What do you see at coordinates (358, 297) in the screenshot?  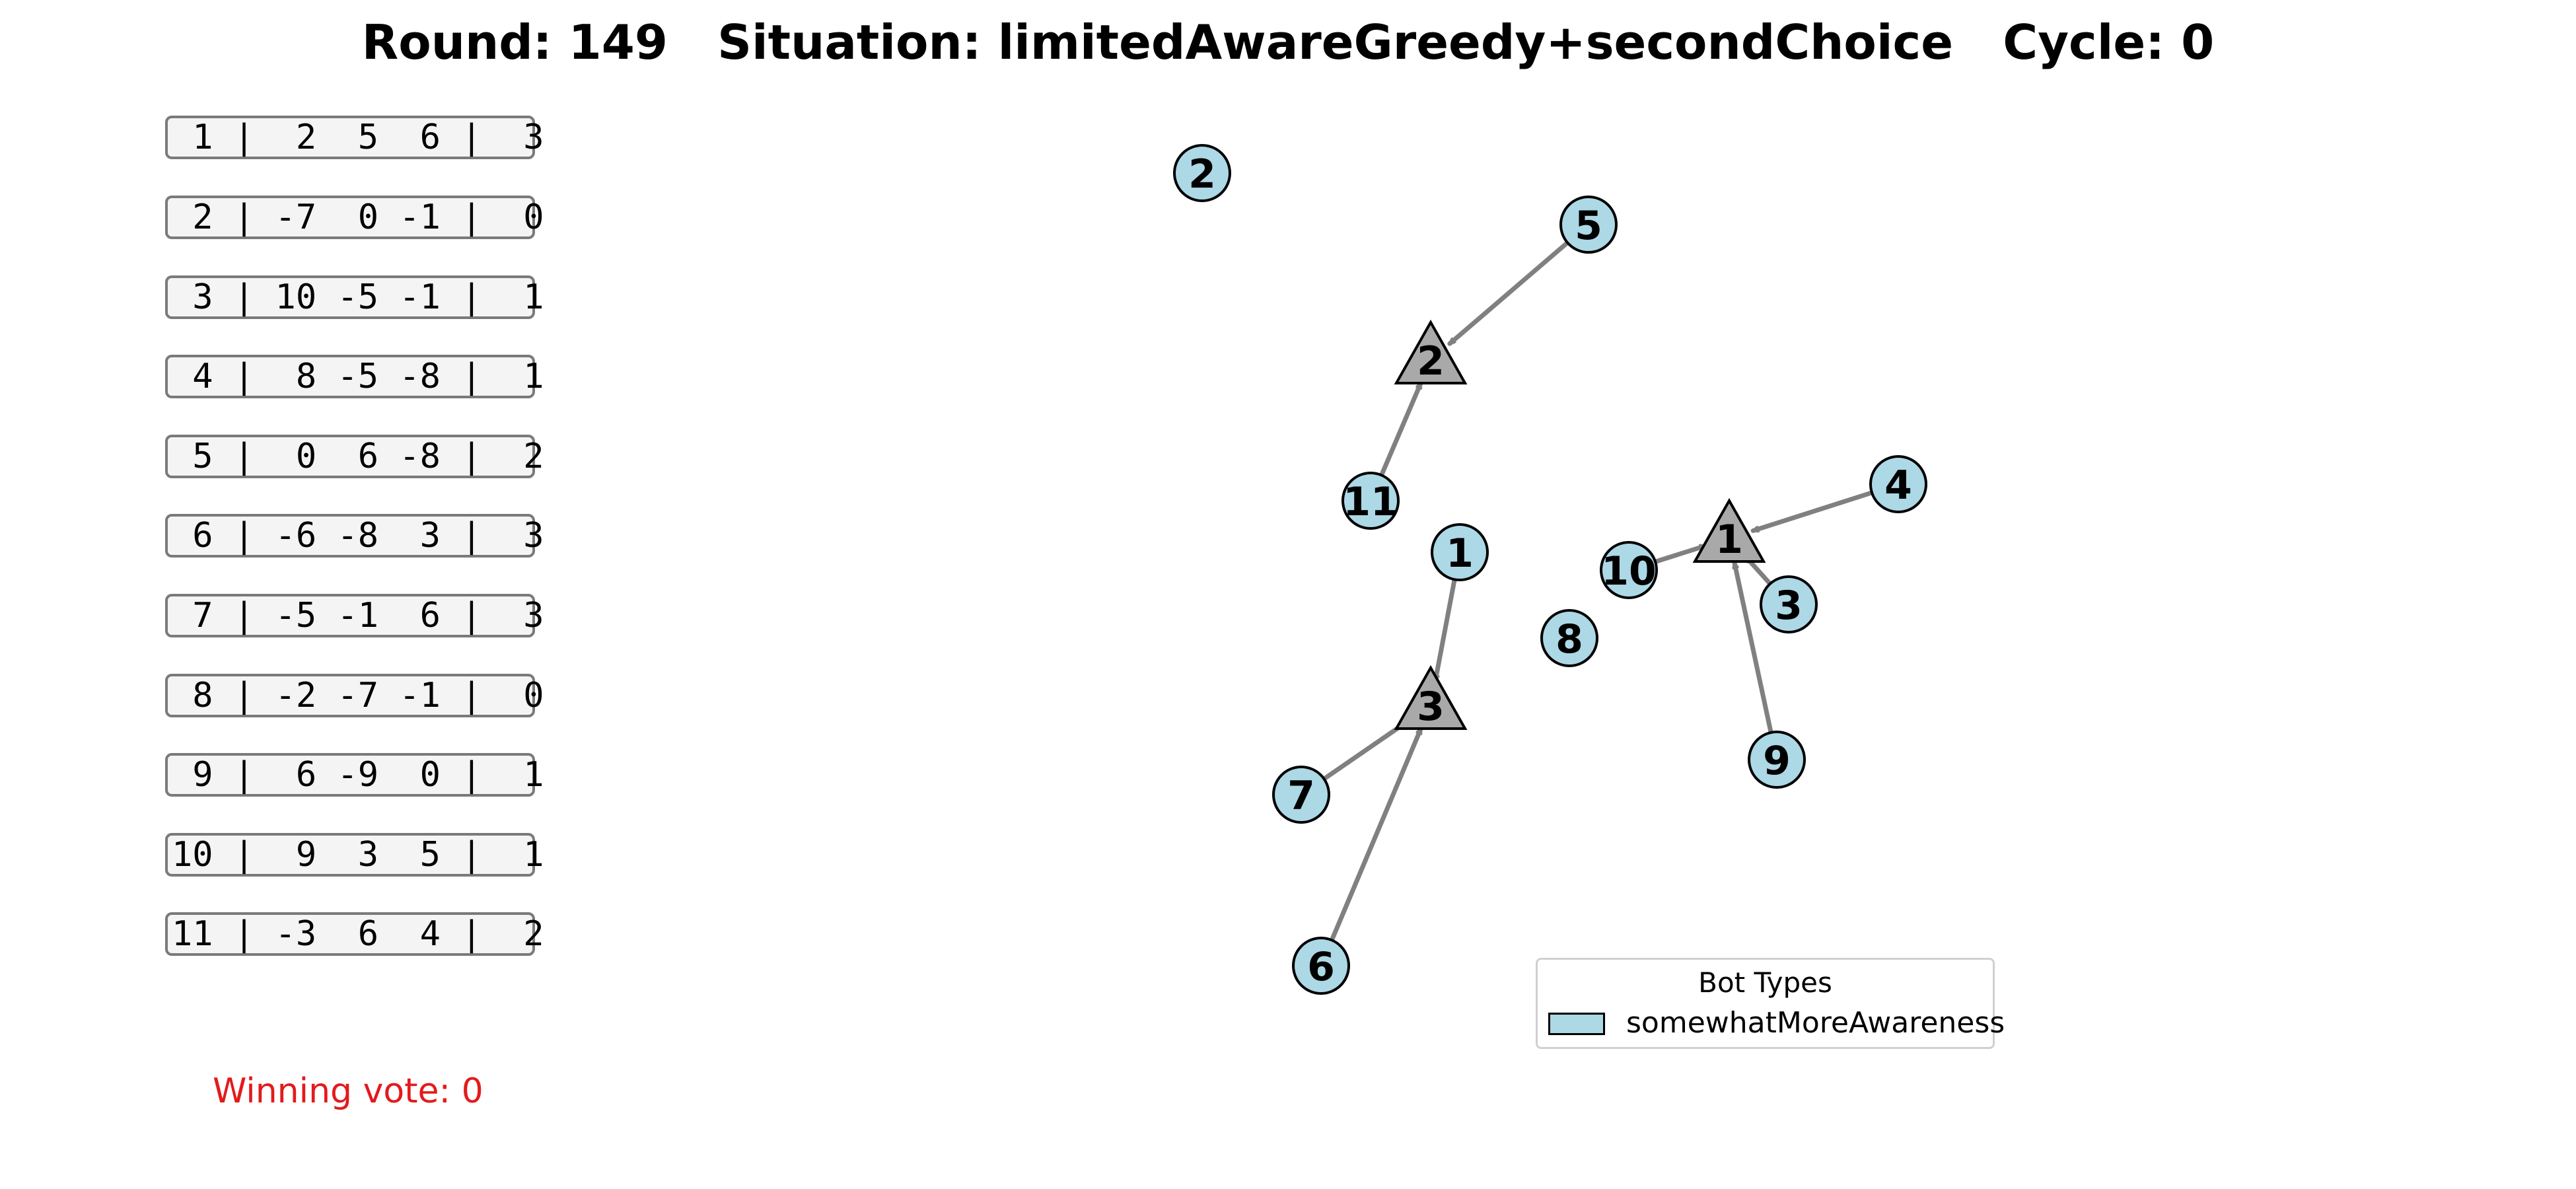 I see `bot-row-text: 3 | 10 -5 -1 | 1` at bounding box center [358, 297].